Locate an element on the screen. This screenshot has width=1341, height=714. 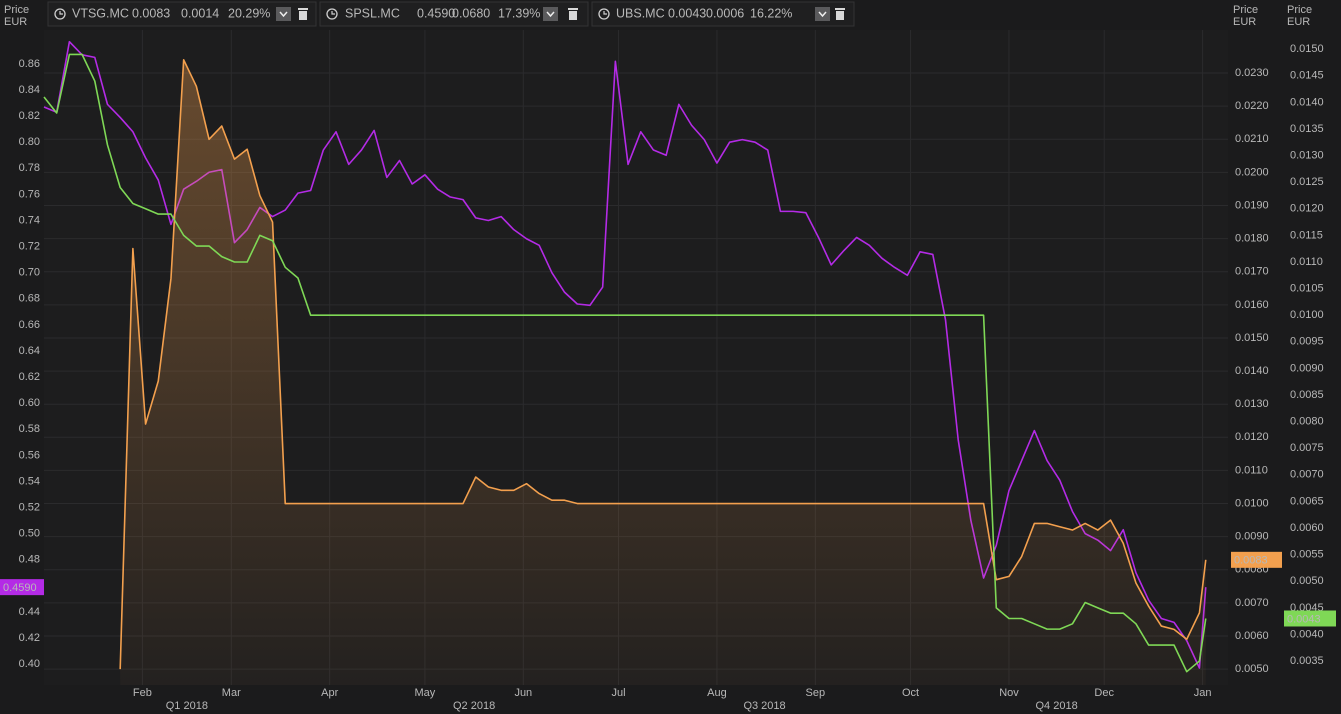
y2-tick-label: 0.0050 is located at coordinates (1252, 669).